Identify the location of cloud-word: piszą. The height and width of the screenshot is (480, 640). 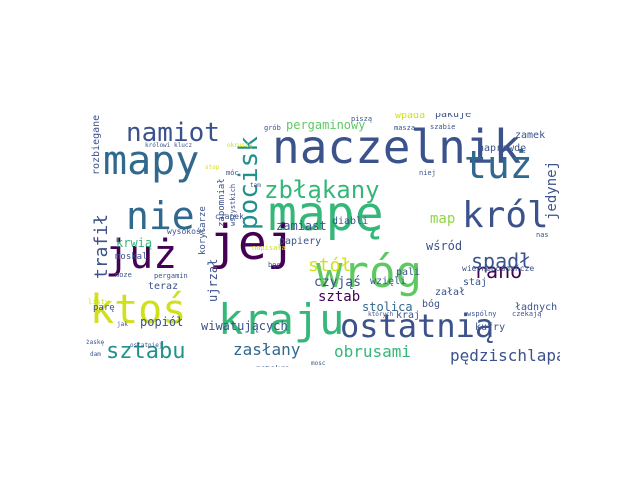
(362, 119).